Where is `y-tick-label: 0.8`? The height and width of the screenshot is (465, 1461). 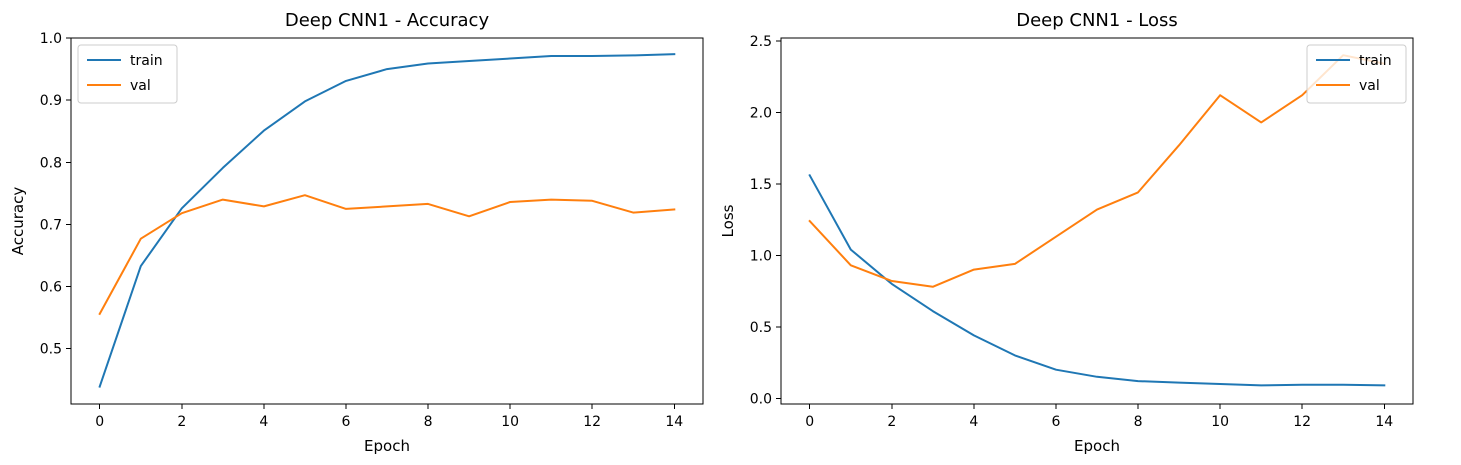
y-tick-label: 0.8 is located at coordinates (51, 163).